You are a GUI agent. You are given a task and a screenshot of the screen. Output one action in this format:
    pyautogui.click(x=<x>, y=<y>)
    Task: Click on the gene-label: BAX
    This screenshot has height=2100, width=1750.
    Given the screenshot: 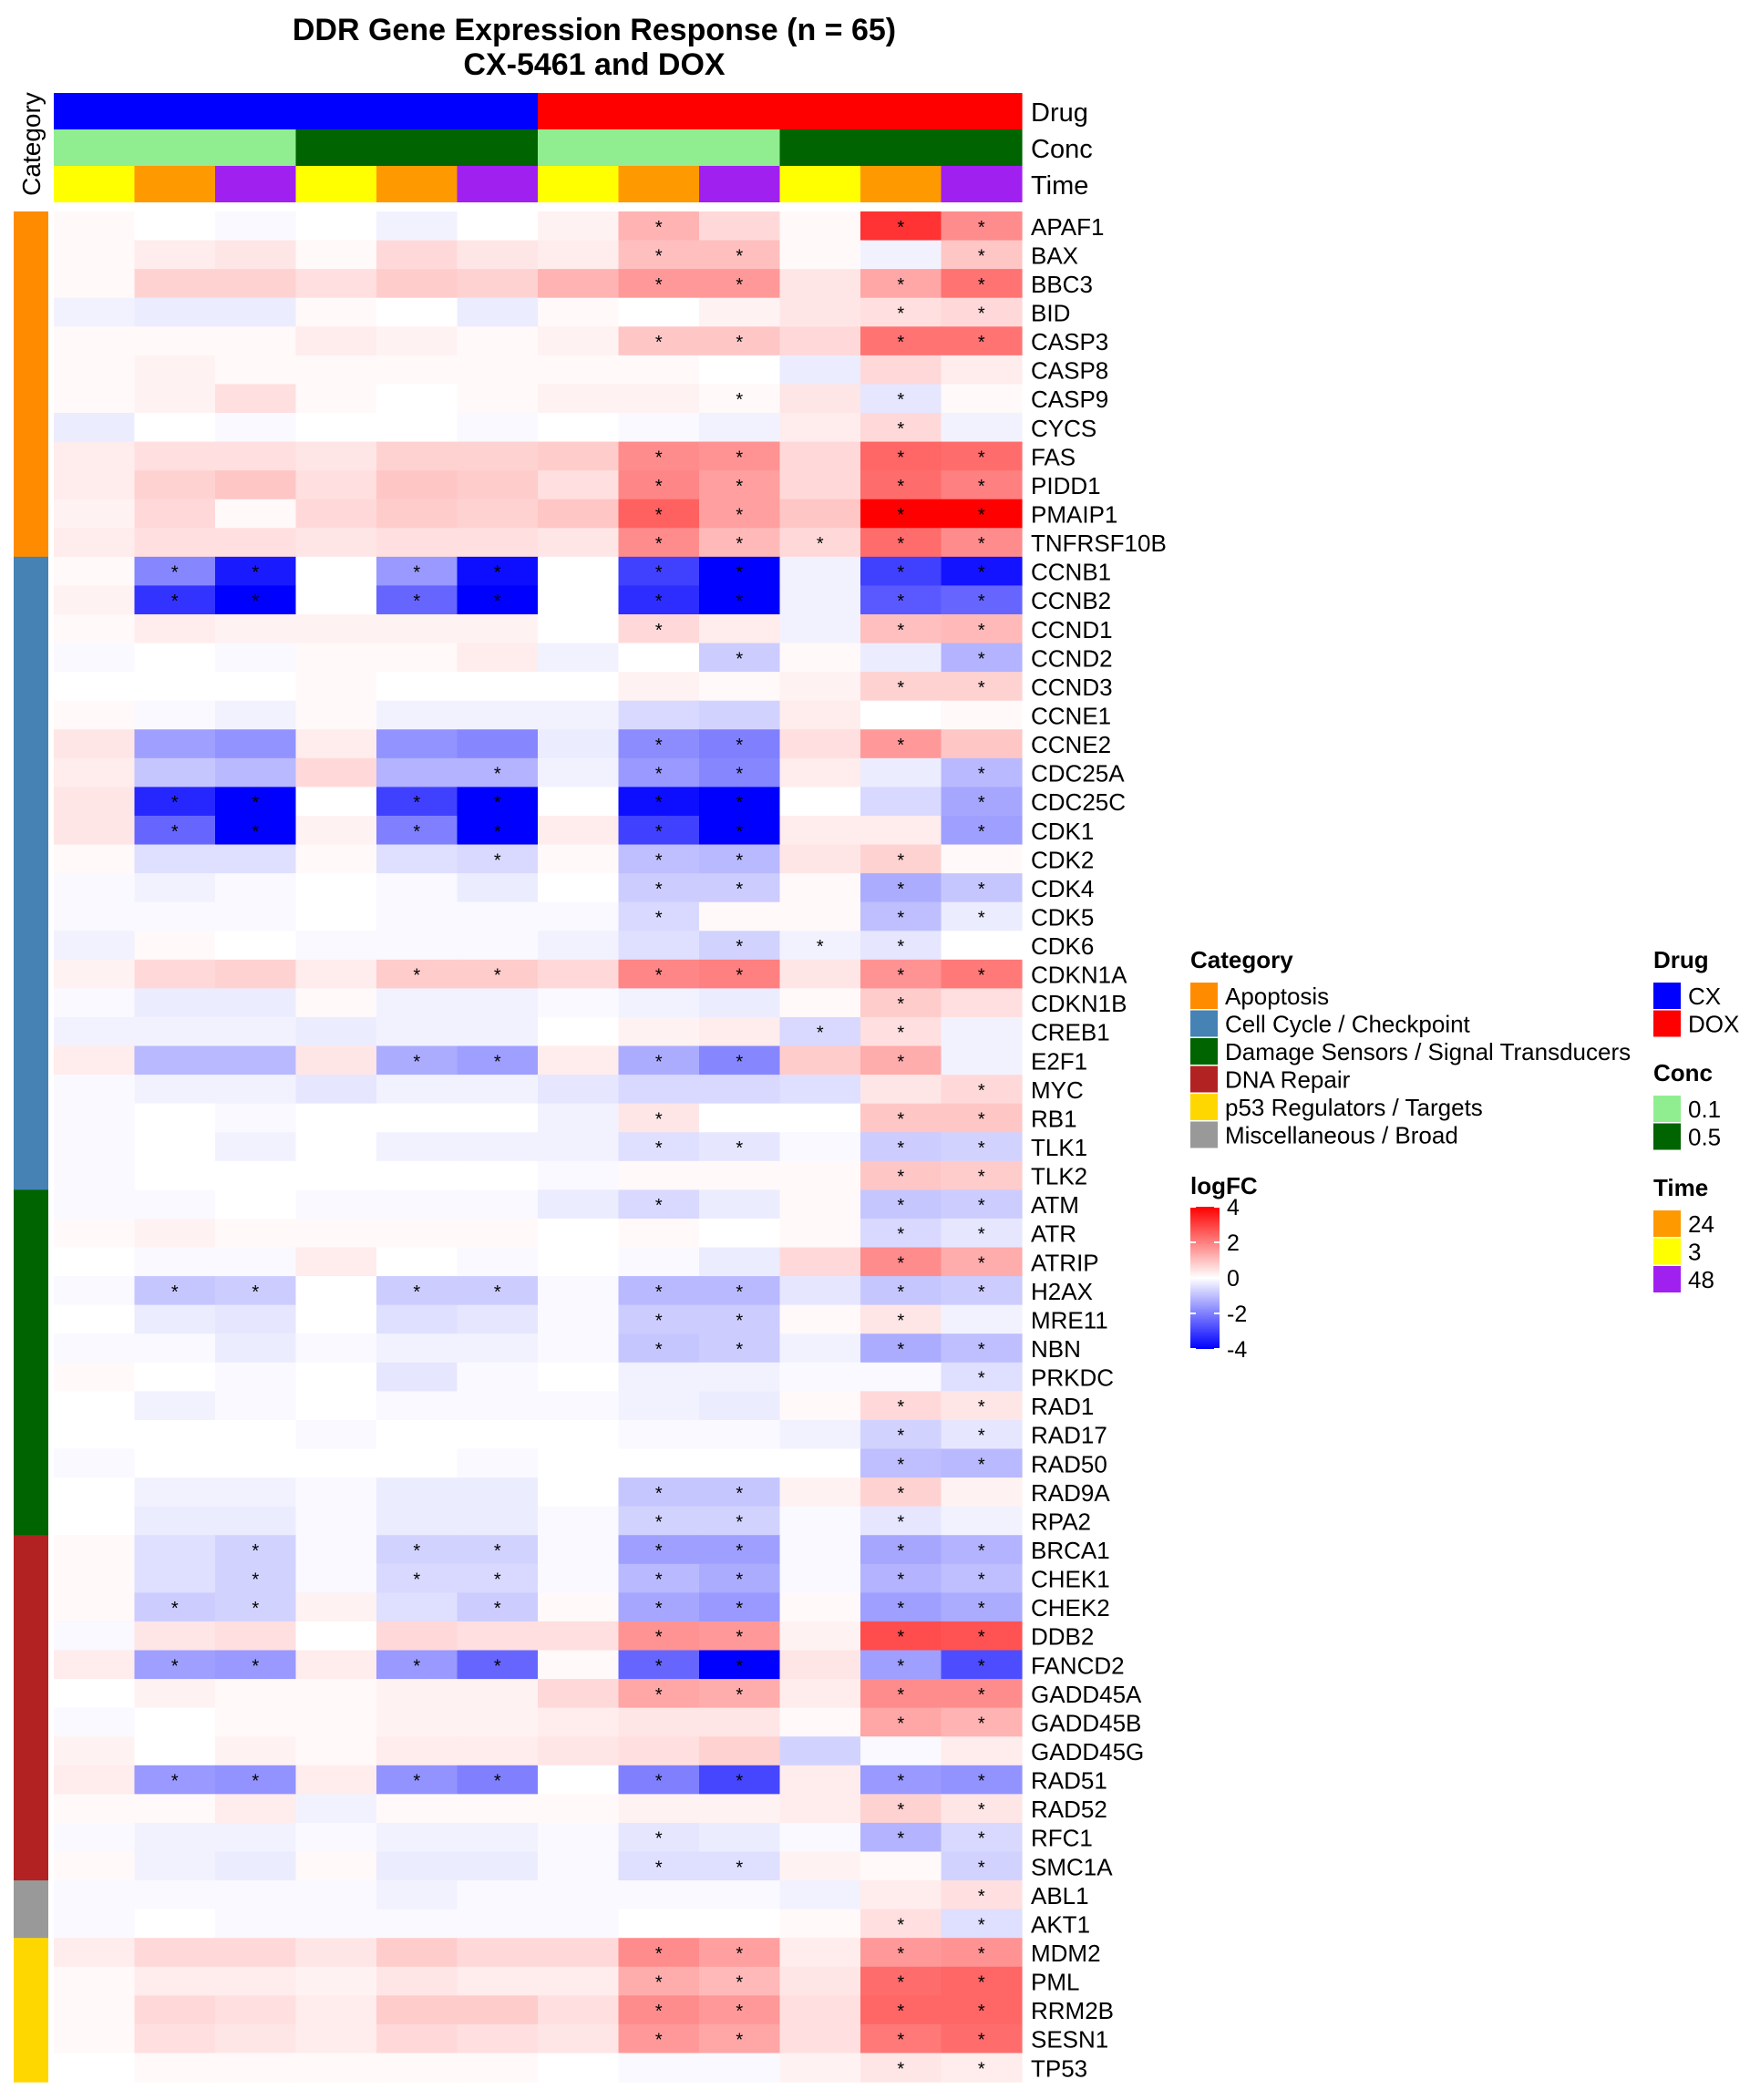 What is the action you would take?
    pyautogui.click(x=1054, y=255)
    